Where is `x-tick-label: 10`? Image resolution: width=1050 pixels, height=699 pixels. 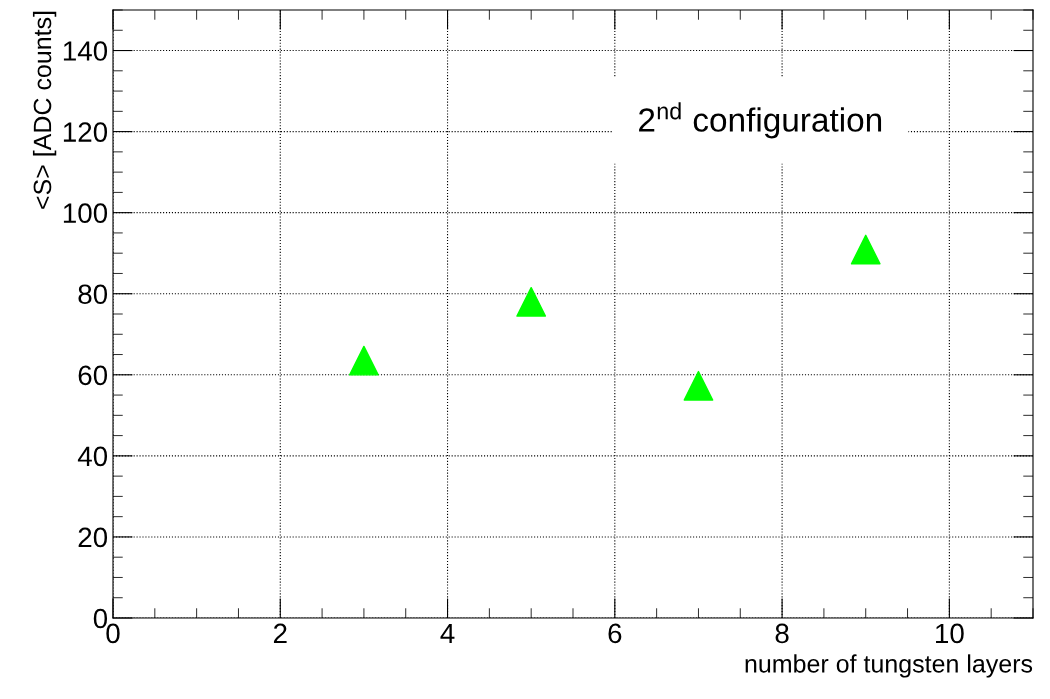
x-tick-label: 10 is located at coordinates (950, 633).